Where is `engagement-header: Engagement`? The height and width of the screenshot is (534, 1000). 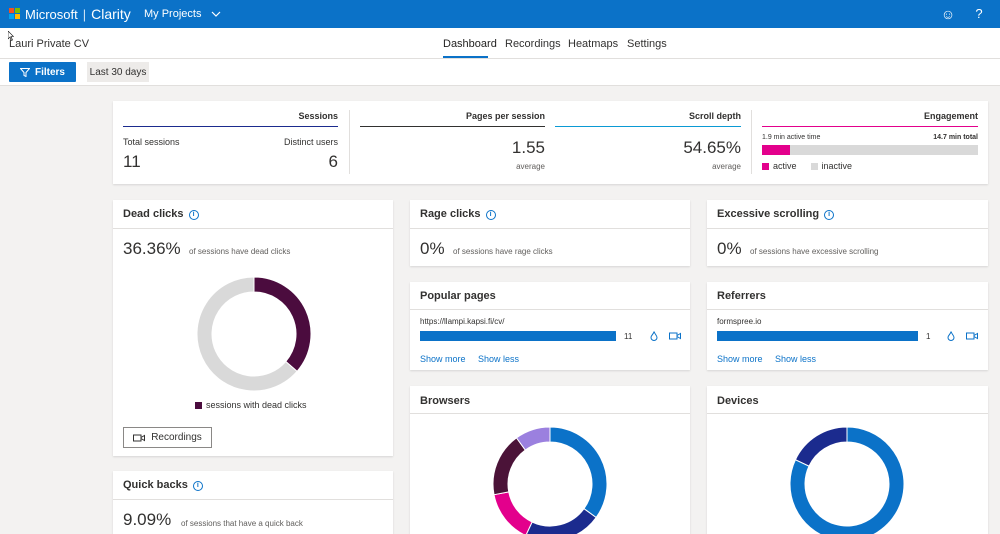 engagement-header: Engagement is located at coordinates (950, 116).